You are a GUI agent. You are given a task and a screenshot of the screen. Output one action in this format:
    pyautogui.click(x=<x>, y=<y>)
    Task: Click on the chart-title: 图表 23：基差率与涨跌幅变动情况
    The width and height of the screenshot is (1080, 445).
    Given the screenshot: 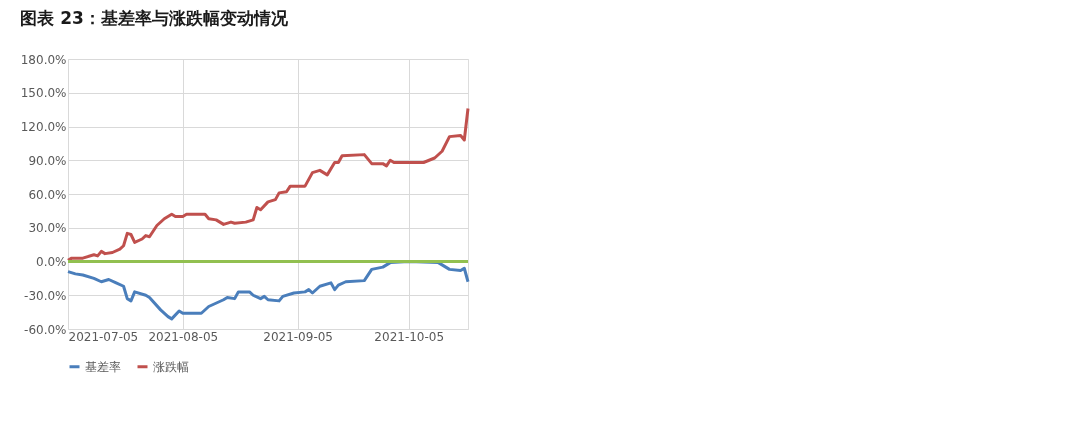 What is the action you would take?
    pyautogui.click(x=154, y=18)
    